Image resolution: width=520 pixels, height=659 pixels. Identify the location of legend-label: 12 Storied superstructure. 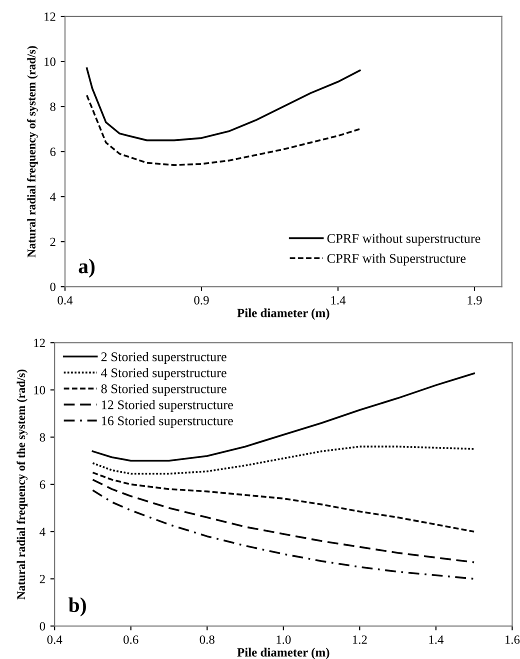
(167, 406).